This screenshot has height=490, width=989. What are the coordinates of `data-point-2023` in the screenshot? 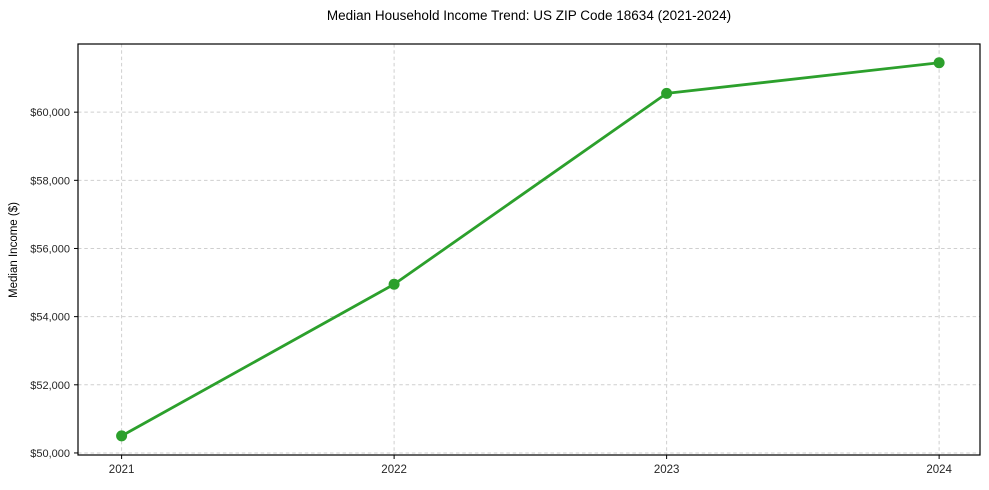 It's located at (667, 93).